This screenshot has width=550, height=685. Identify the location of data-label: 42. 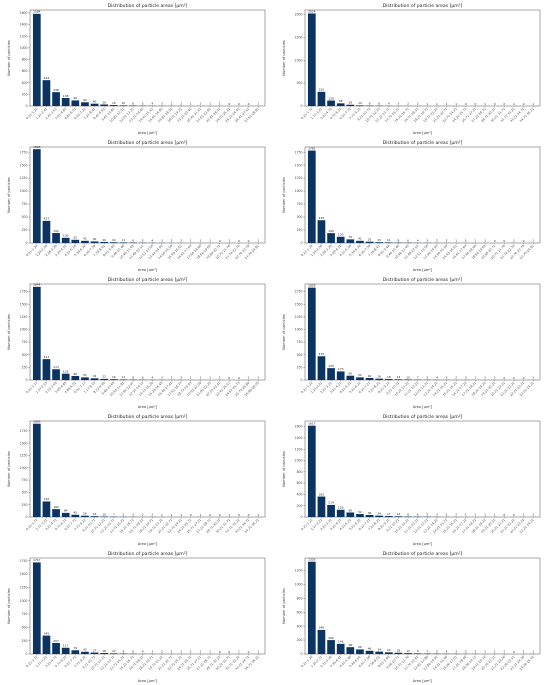
(85, 650).